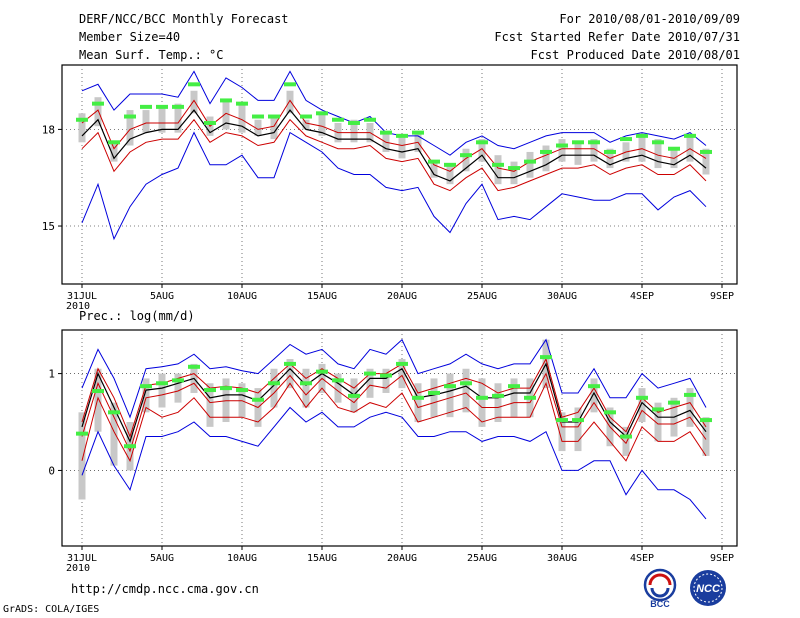  I want to click on grads-credit: GrADS: COLA/IGES, so click(51, 609).